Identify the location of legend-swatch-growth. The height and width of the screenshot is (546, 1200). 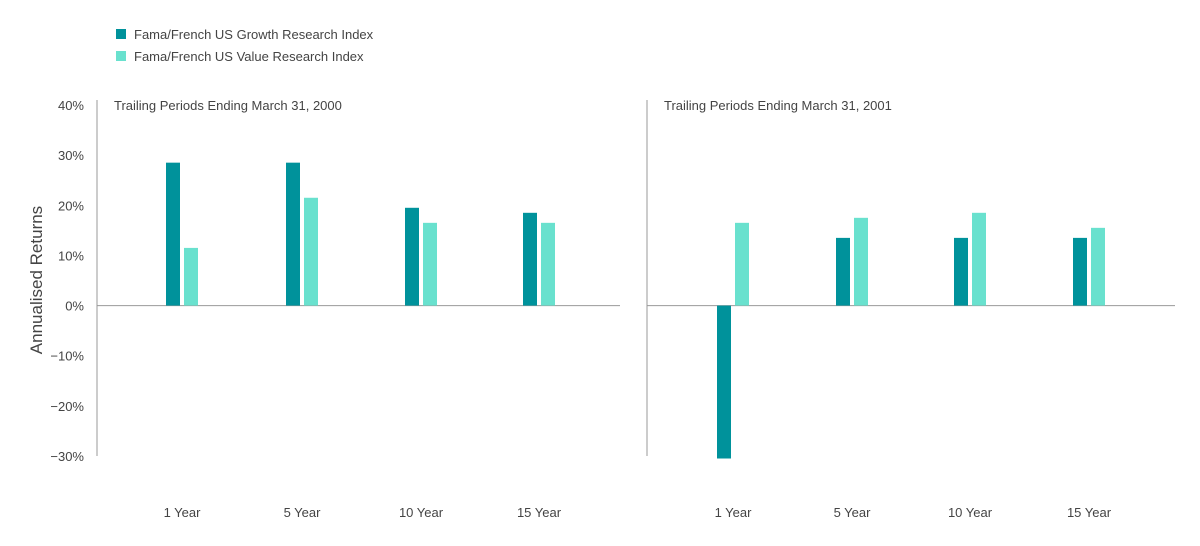
(121, 34).